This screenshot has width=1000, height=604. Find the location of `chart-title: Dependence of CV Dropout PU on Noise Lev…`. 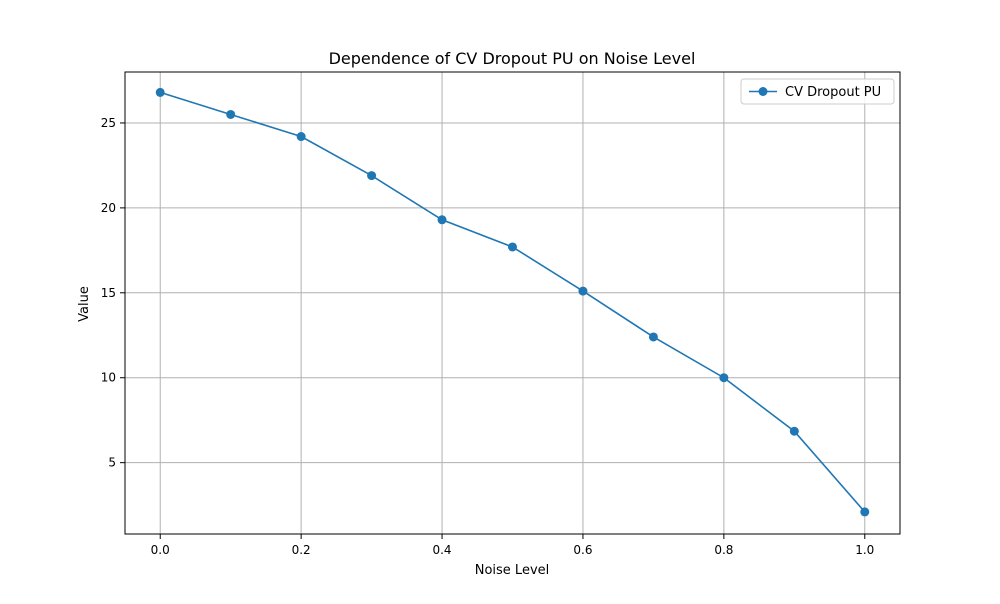

chart-title: Dependence of CV Dropout PU on Noise Lev… is located at coordinates (512, 58).